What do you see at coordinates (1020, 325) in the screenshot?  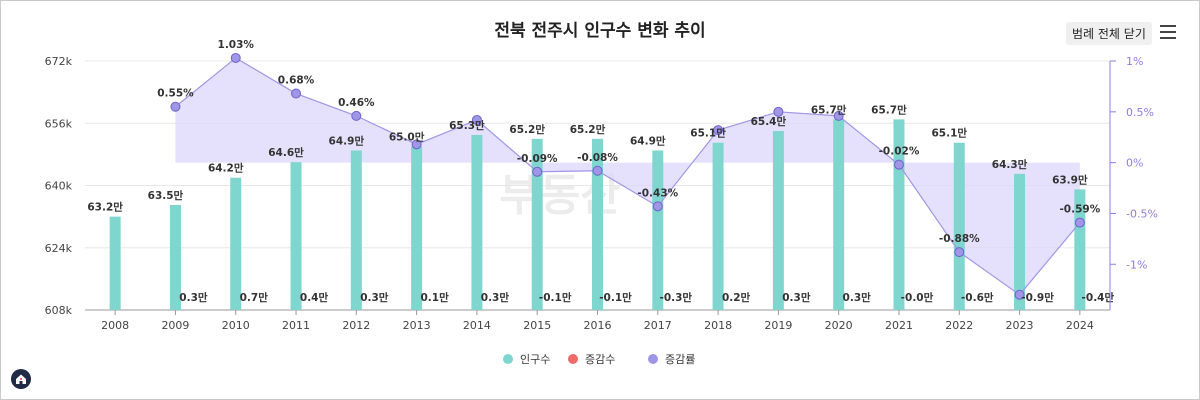 I see `x-tick-label: 2023` at bounding box center [1020, 325].